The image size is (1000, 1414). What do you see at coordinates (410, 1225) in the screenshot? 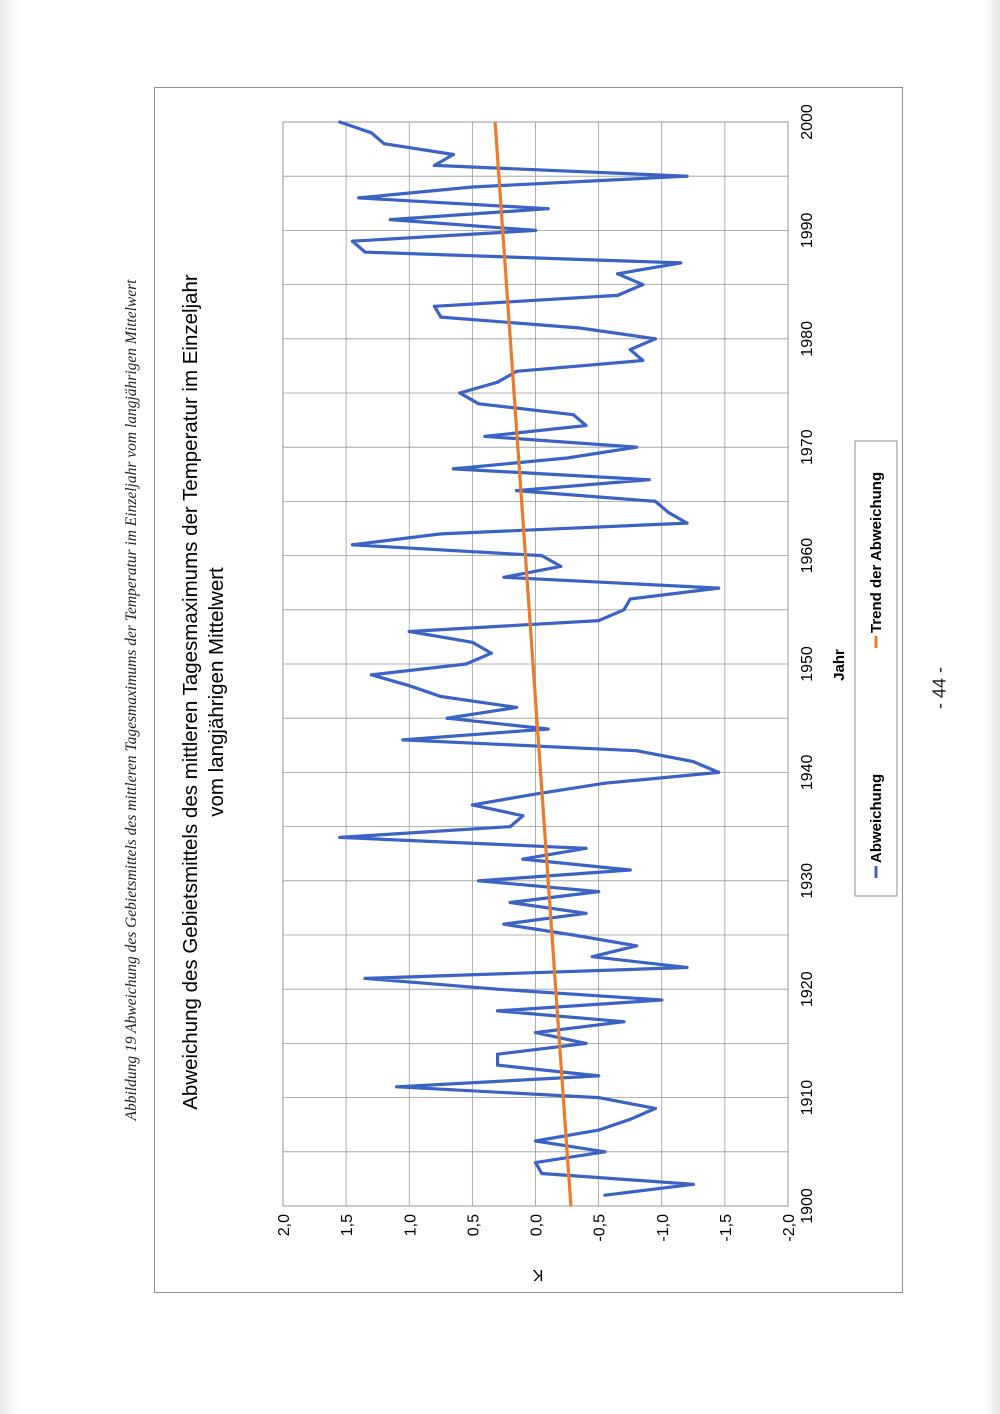
I see `y-tick-label: 1,0` at bounding box center [410, 1225].